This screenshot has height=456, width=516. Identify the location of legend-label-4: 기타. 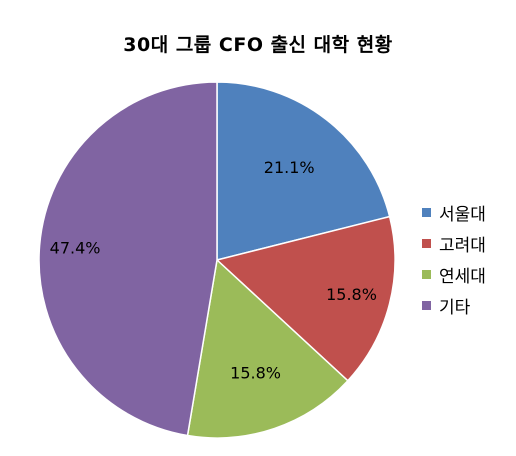
(455, 308).